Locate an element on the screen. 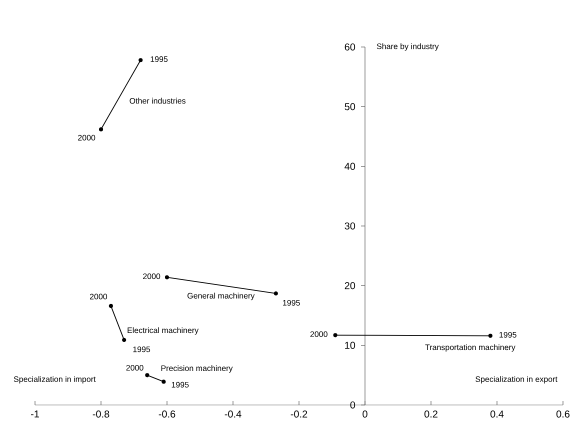  y-tick-label: 50 is located at coordinates (350, 106).